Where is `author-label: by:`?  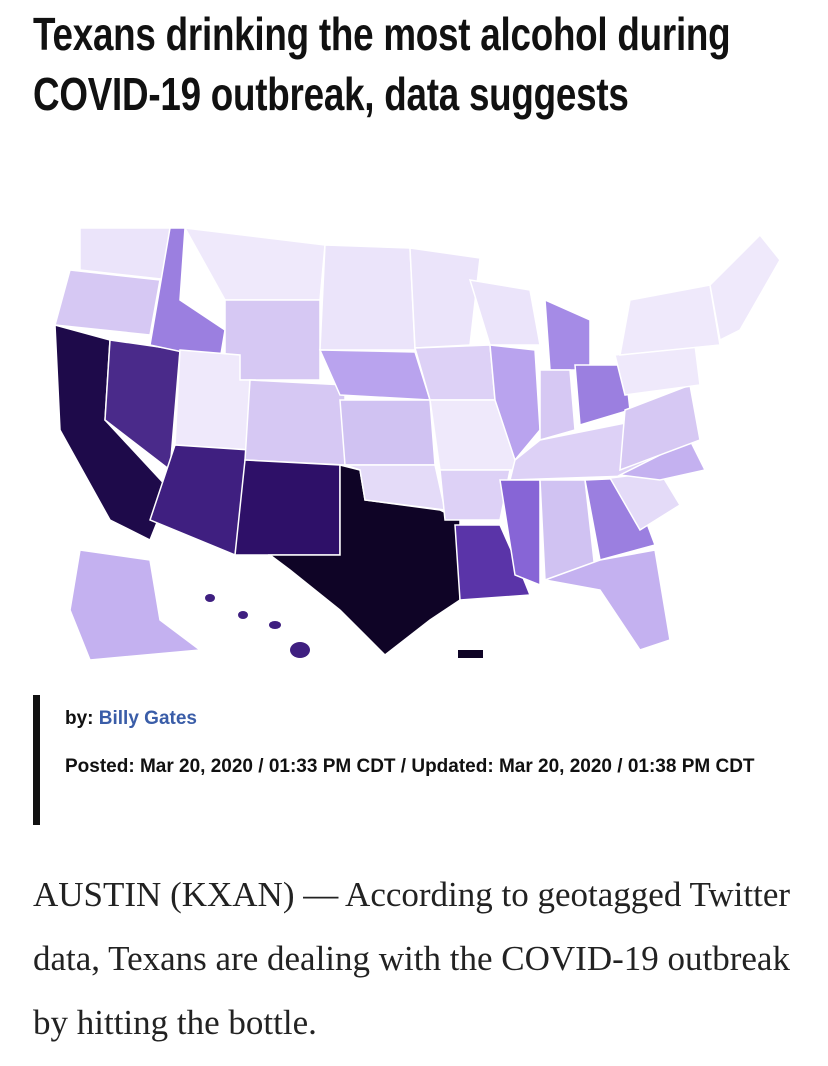 author-label: by: is located at coordinates (79, 718).